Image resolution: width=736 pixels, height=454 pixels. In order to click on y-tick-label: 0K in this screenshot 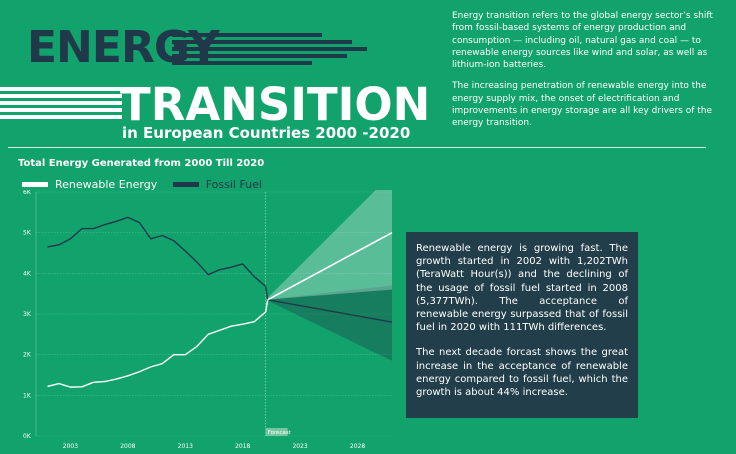, I will do `click(27, 436)`.